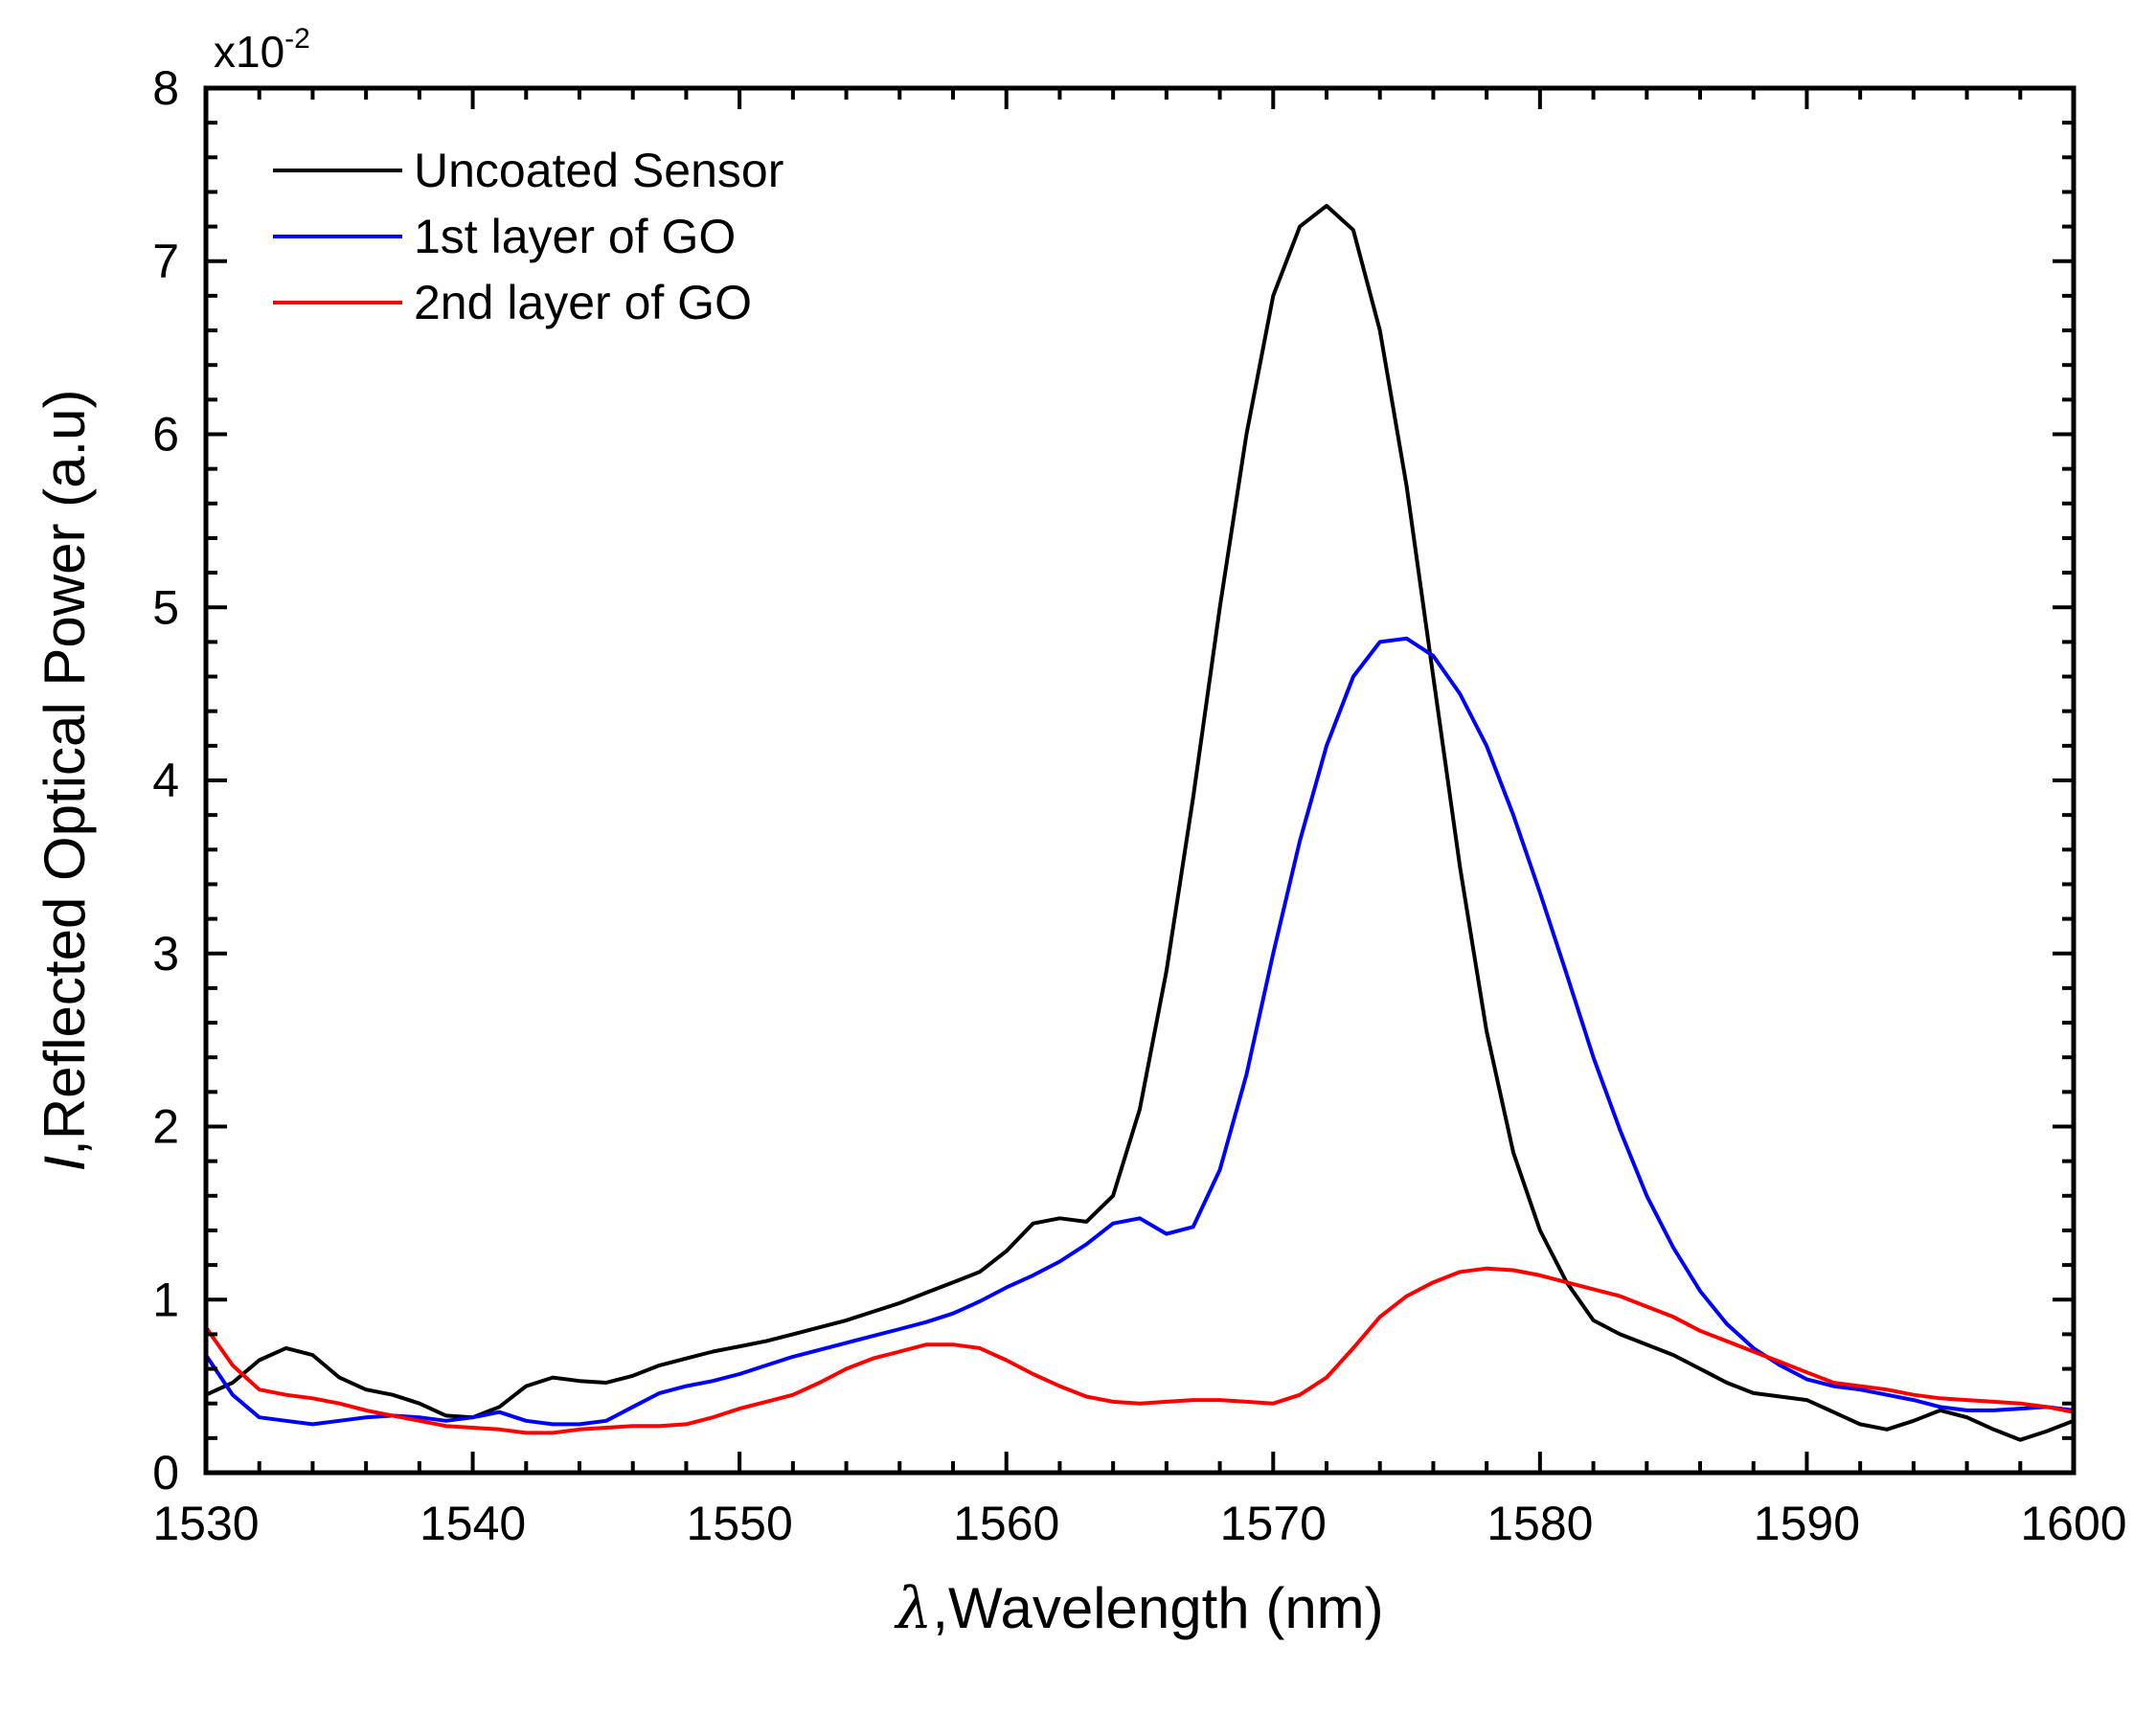 This screenshot has width=2156, height=1714. Describe the element at coordinates (165, 1127) in the screenshot. I see `y-tick-label: 2` at that location.